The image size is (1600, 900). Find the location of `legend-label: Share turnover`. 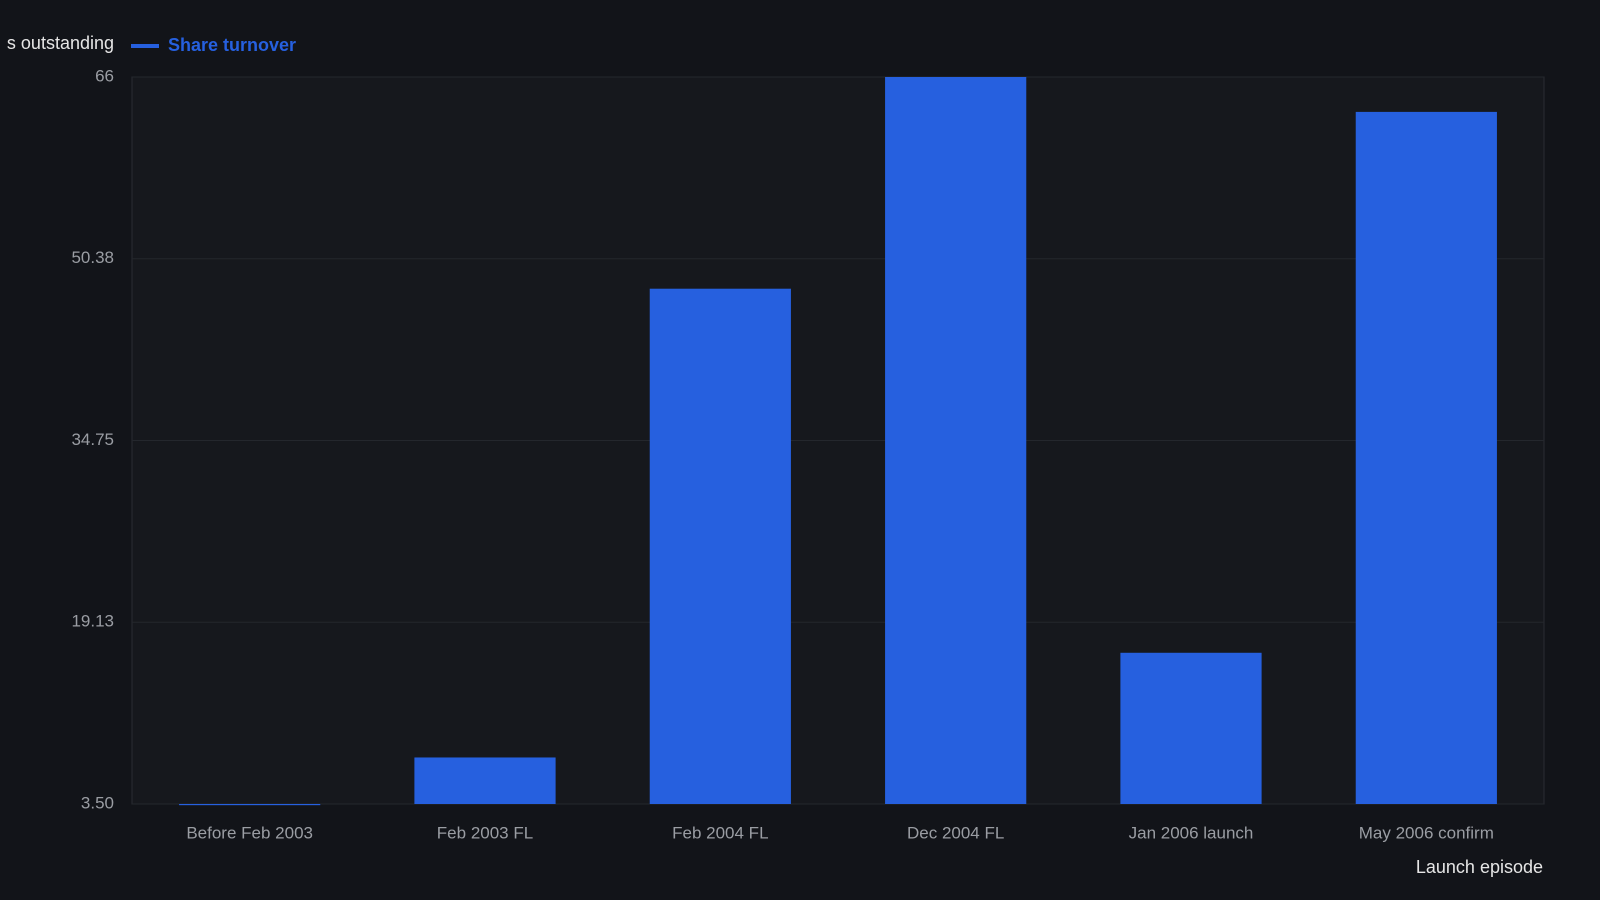

legend-label: Share turnover is located at coordinates (232, 45).